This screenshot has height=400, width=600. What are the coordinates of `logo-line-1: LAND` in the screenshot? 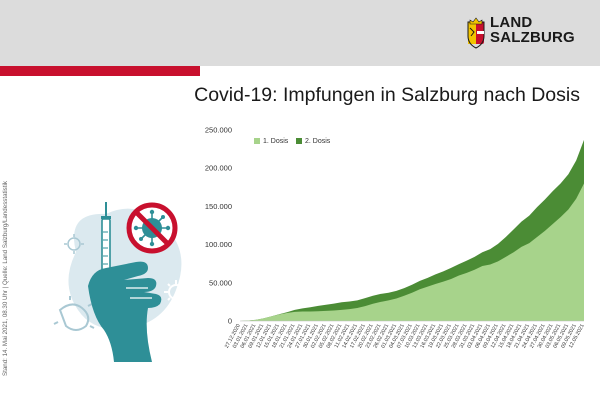 It's located at (511, 22).